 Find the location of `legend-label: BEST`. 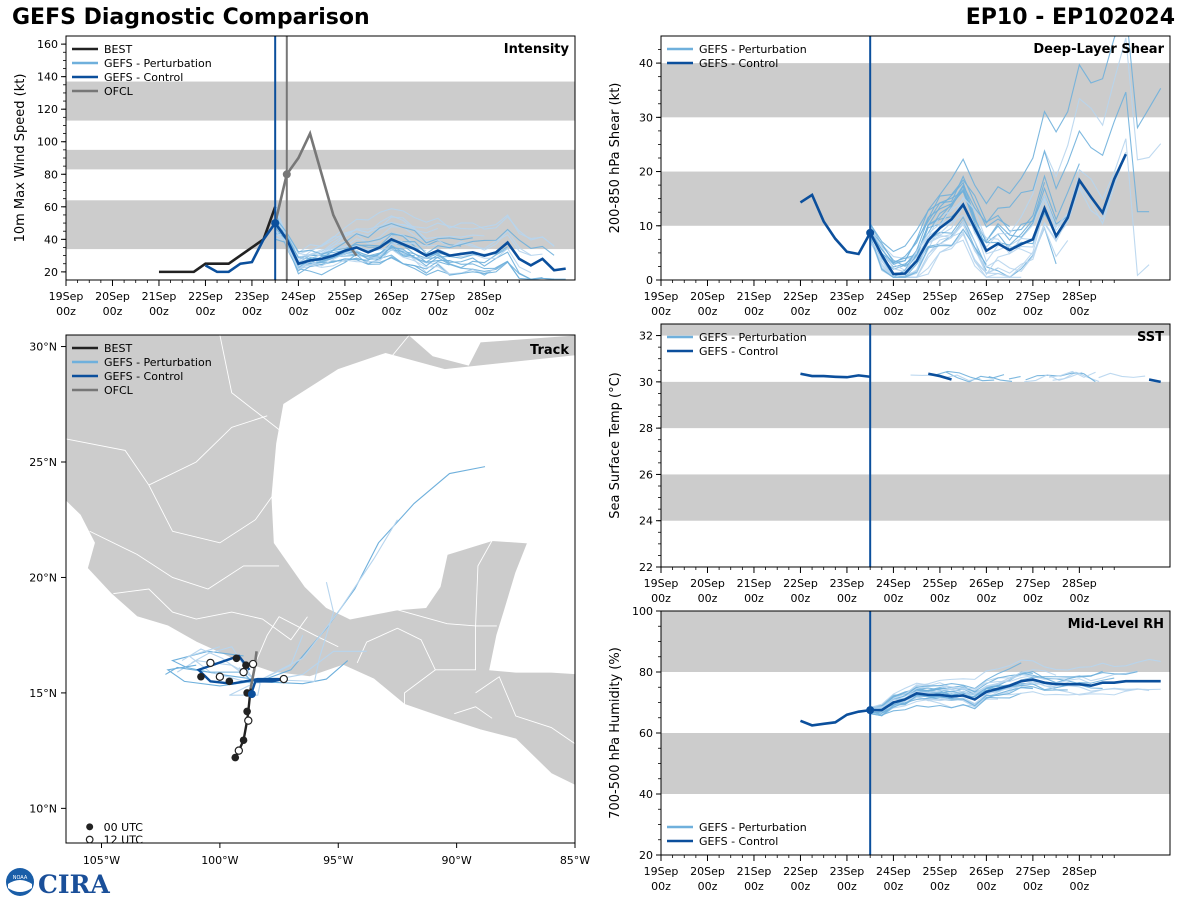

legend-label: BEST is located at coordinates (118, 49).